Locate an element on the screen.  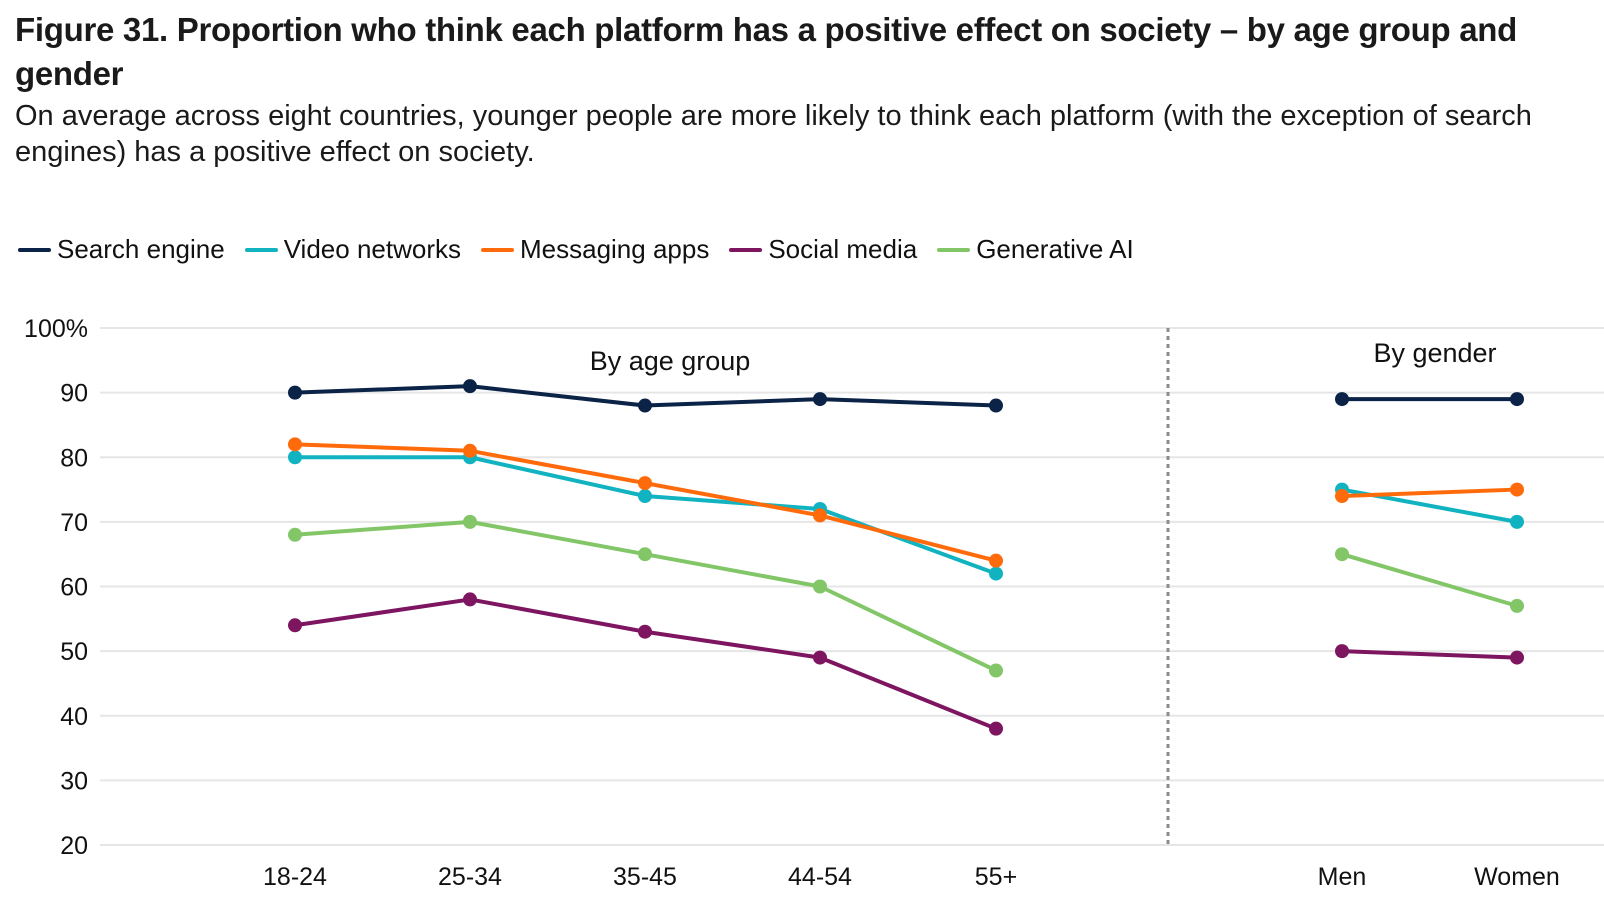
legend-item-social-media: Social media is located at coordinates (823, 249).